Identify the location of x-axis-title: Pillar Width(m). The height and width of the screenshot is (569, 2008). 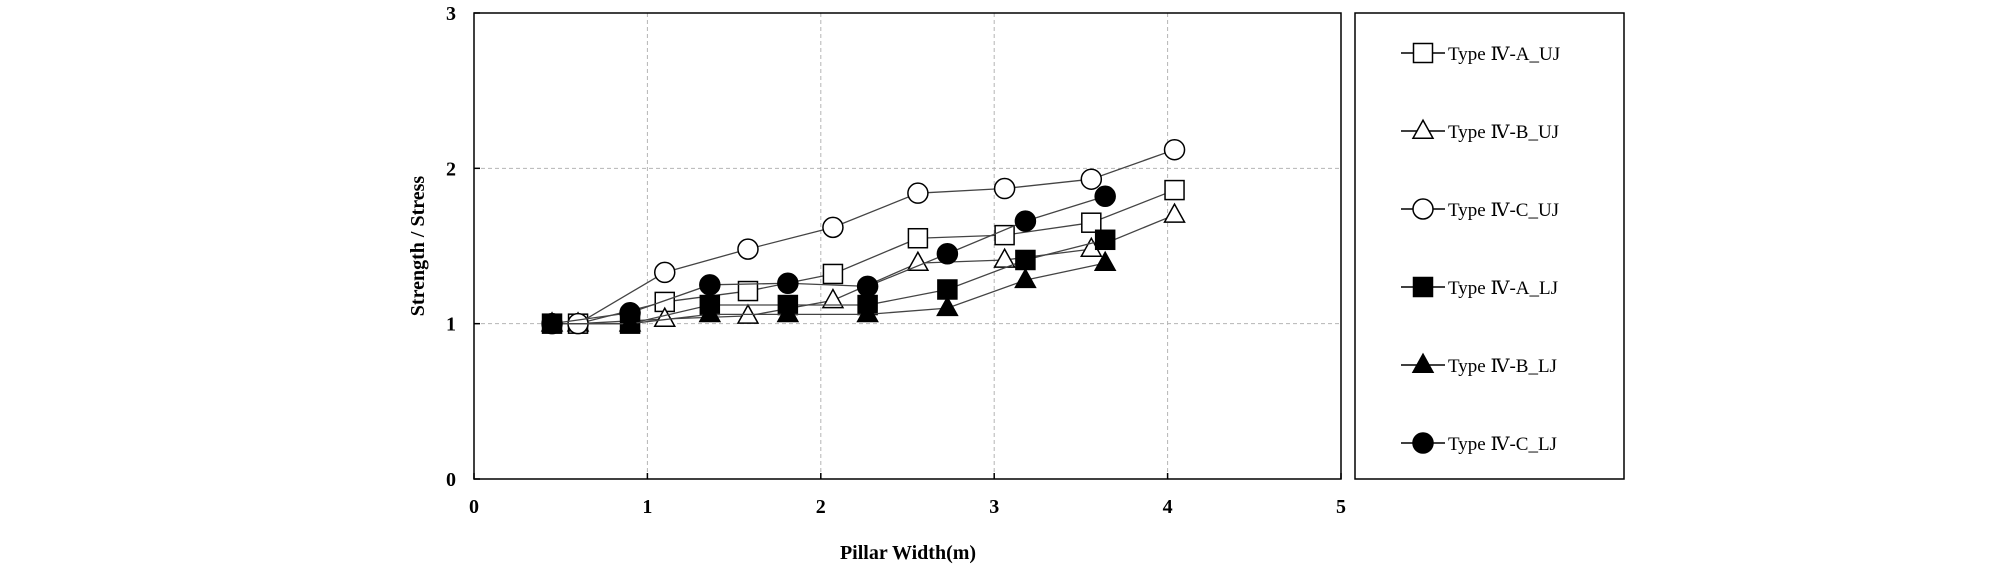
(908, 553).